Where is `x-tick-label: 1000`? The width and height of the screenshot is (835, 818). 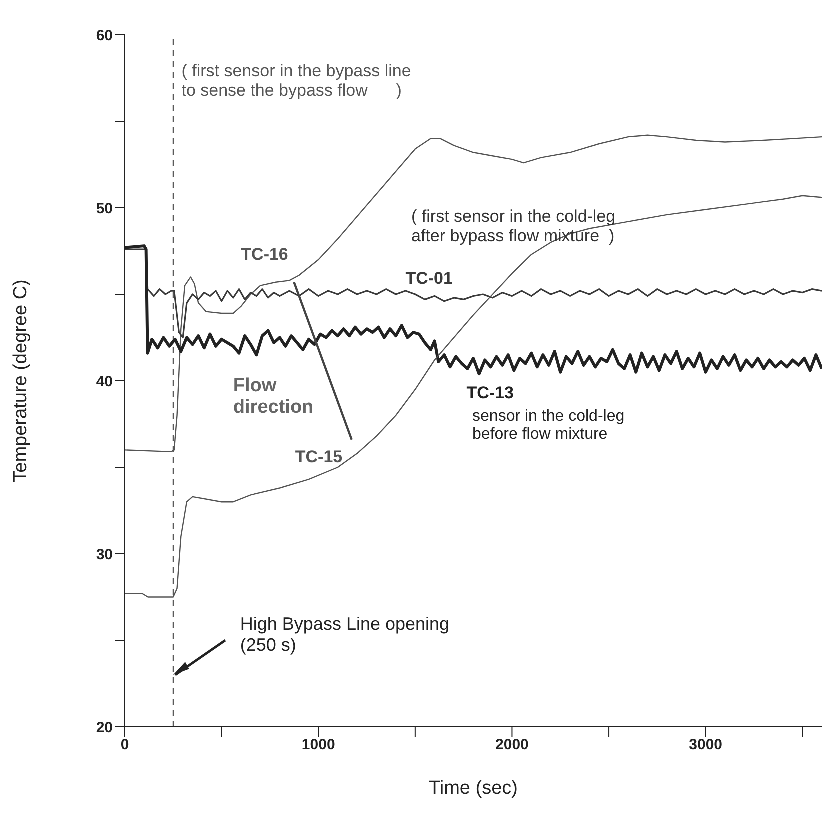
x-tick-label: 1000 is located at coordinates (319, 745).